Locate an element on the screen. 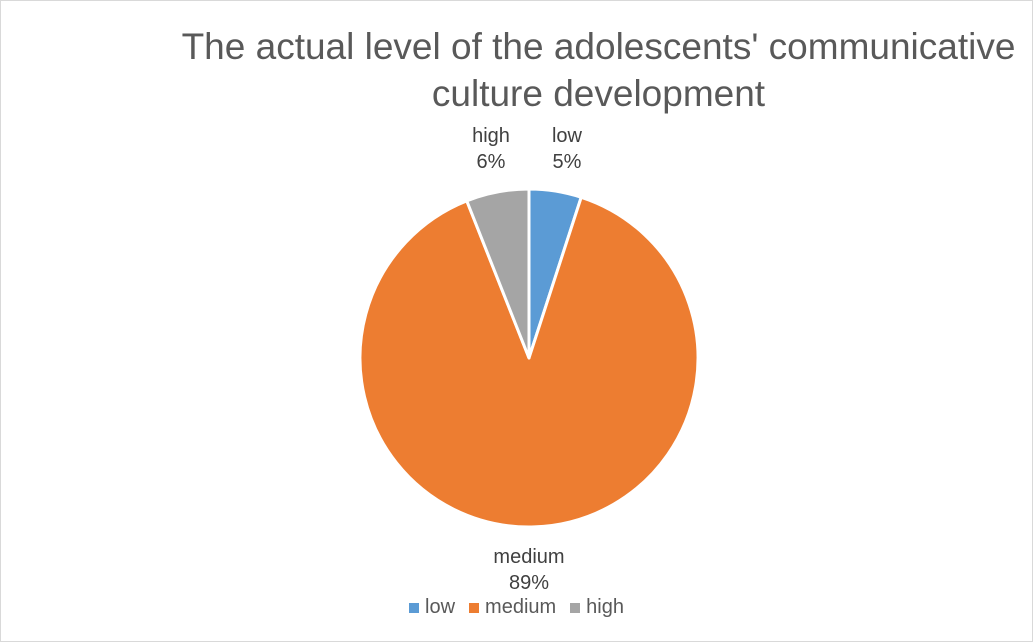  legend-item-low: low is located at coordinates (432, 607).